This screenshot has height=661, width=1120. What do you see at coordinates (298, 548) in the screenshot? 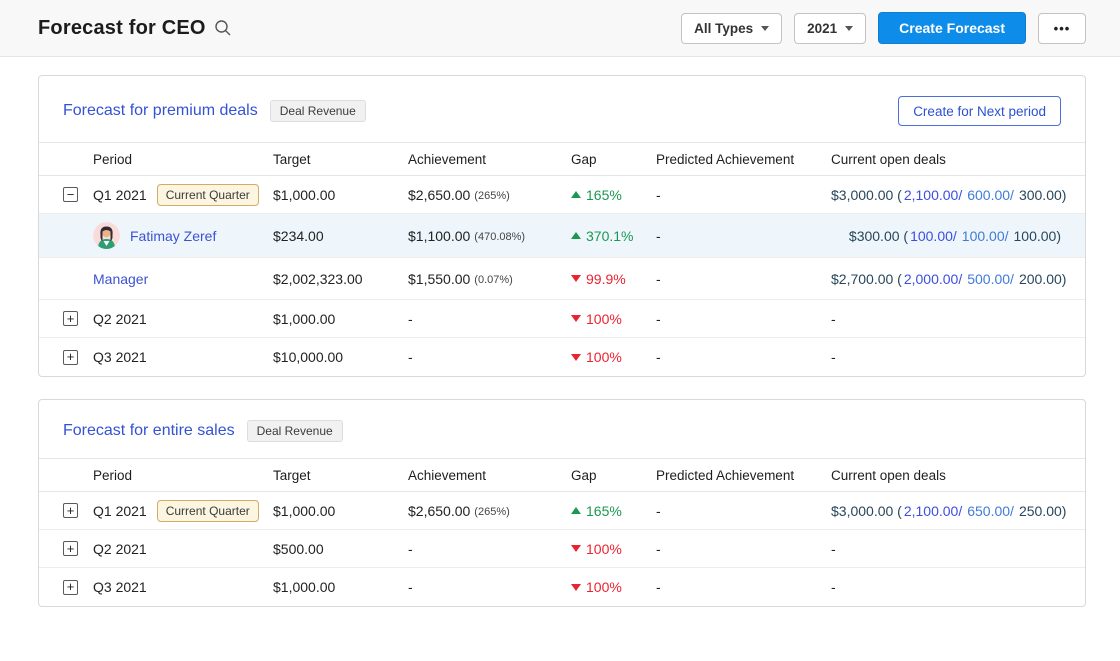
I see `target-value: $500.00` at bounding box center [298, 548].